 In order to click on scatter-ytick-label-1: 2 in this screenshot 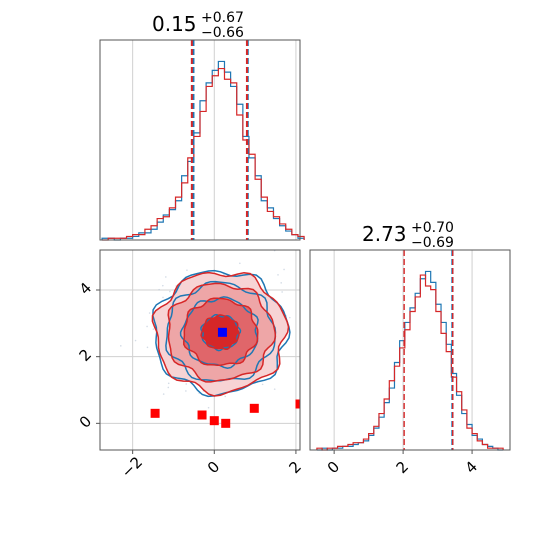, I will do `click(85, 355)`.